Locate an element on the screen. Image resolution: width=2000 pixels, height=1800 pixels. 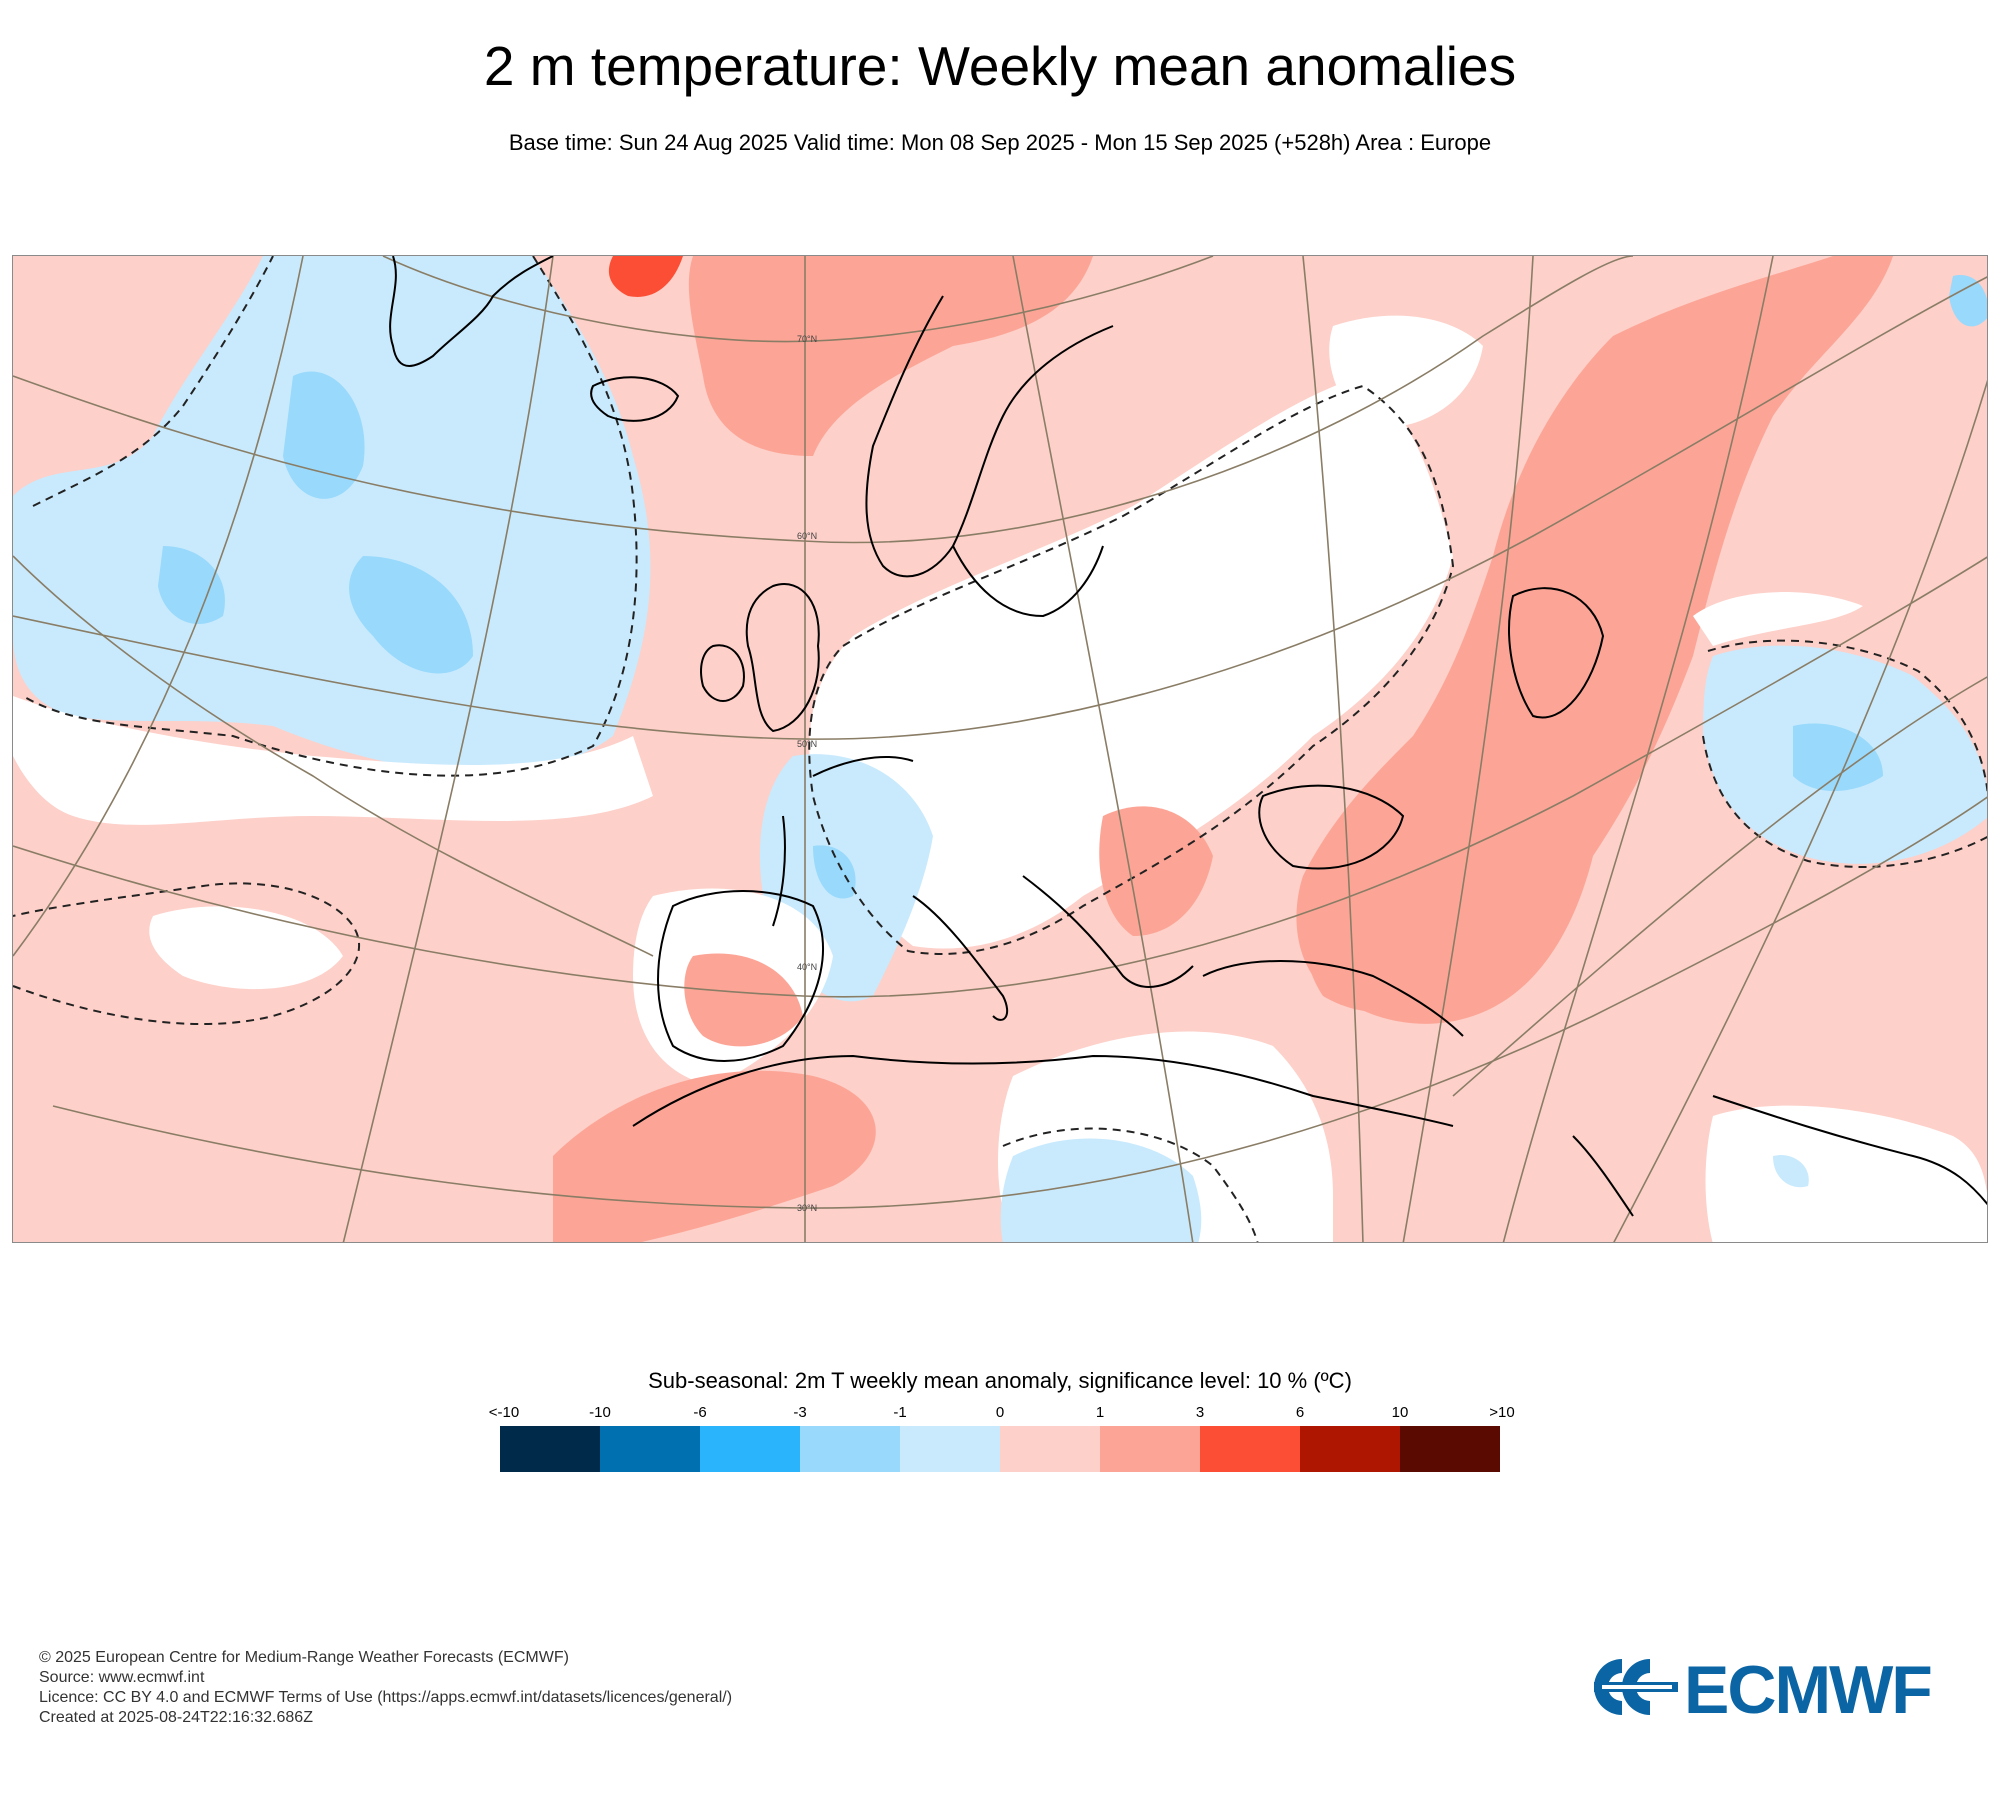
red-sea-coast is located at coordinates (1603, 1176).